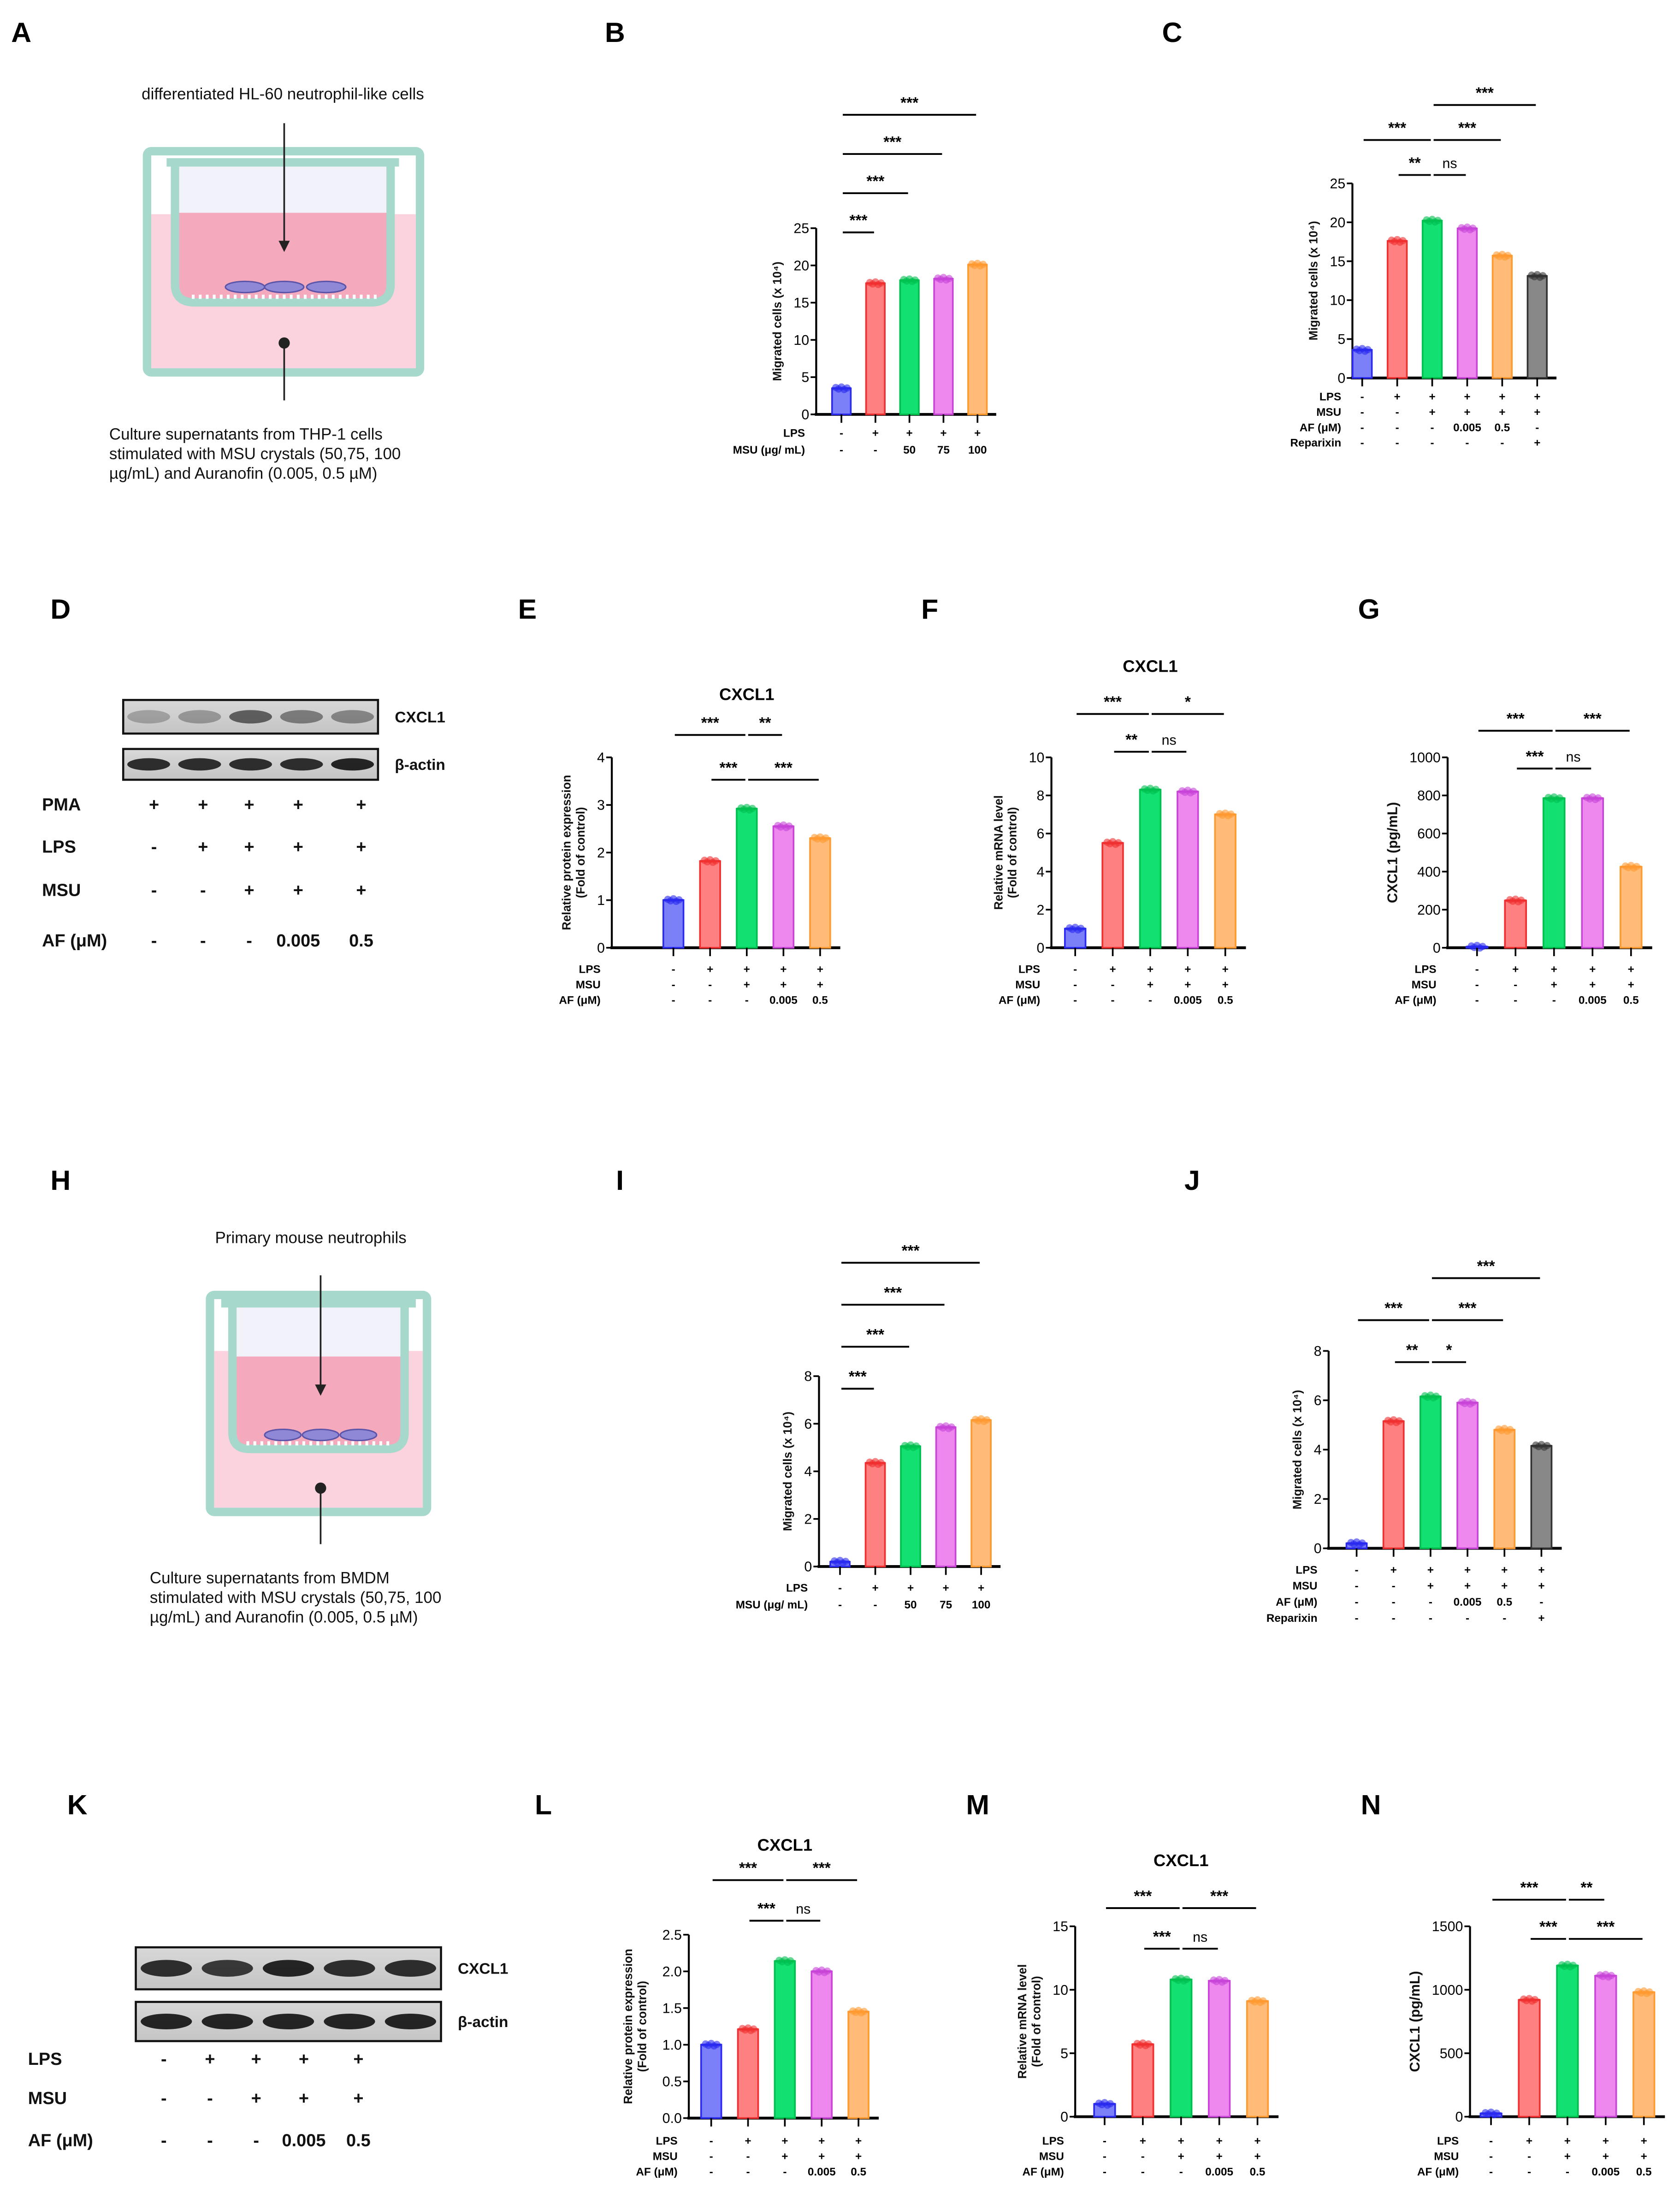 This screenshot has width=1680, height=2193. I want to click on panel-letter-d: D, so click(60, 609).